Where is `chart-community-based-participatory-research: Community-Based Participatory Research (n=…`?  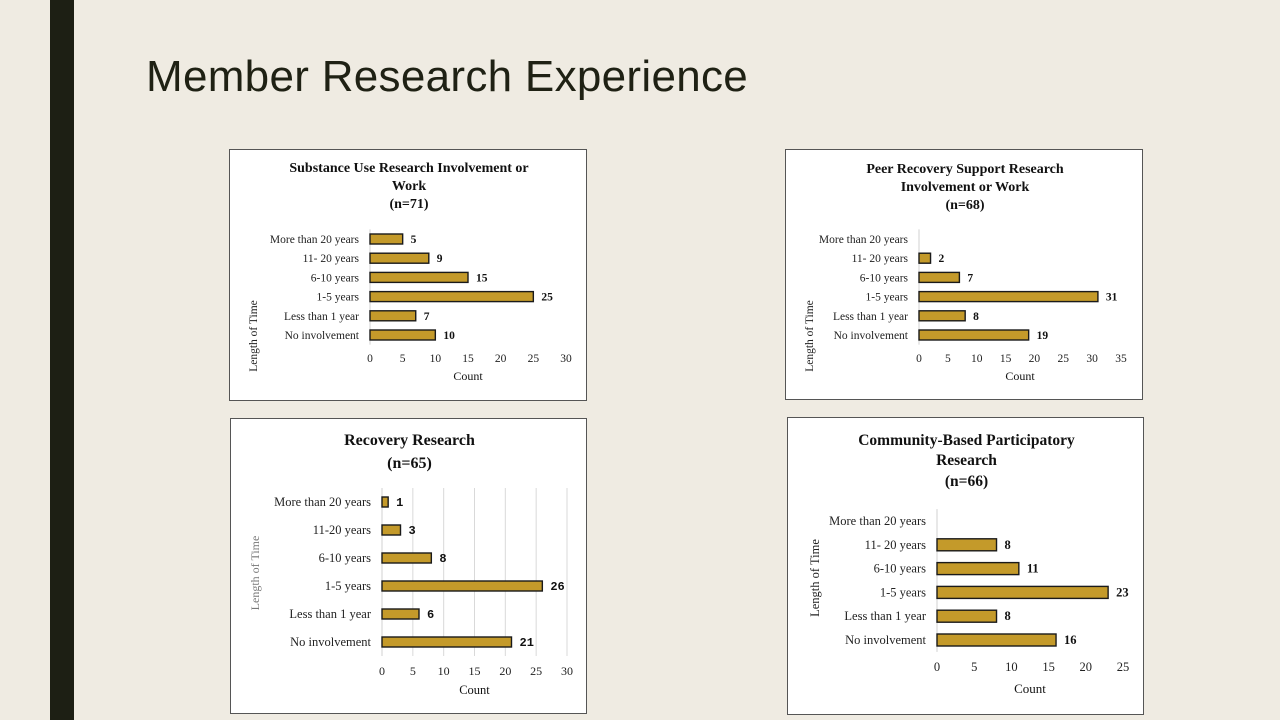 chart-community-based-participatory-research: Community-Based Participatory Research (n=… is located at coordinates (965, 566).